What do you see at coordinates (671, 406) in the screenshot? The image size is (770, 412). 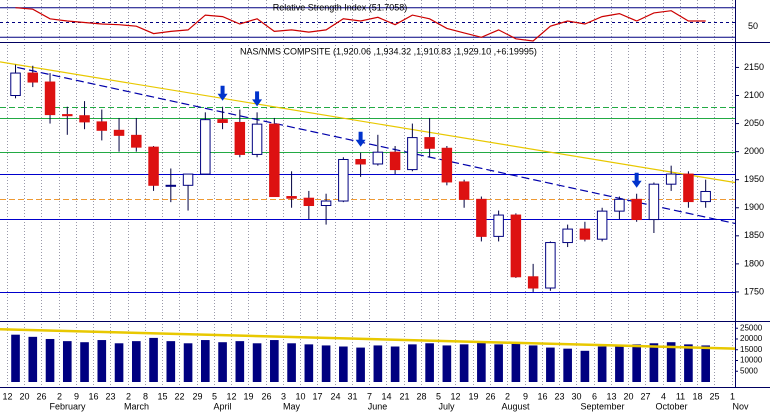 I see `month-label: October` at bounding box center [671, 406].